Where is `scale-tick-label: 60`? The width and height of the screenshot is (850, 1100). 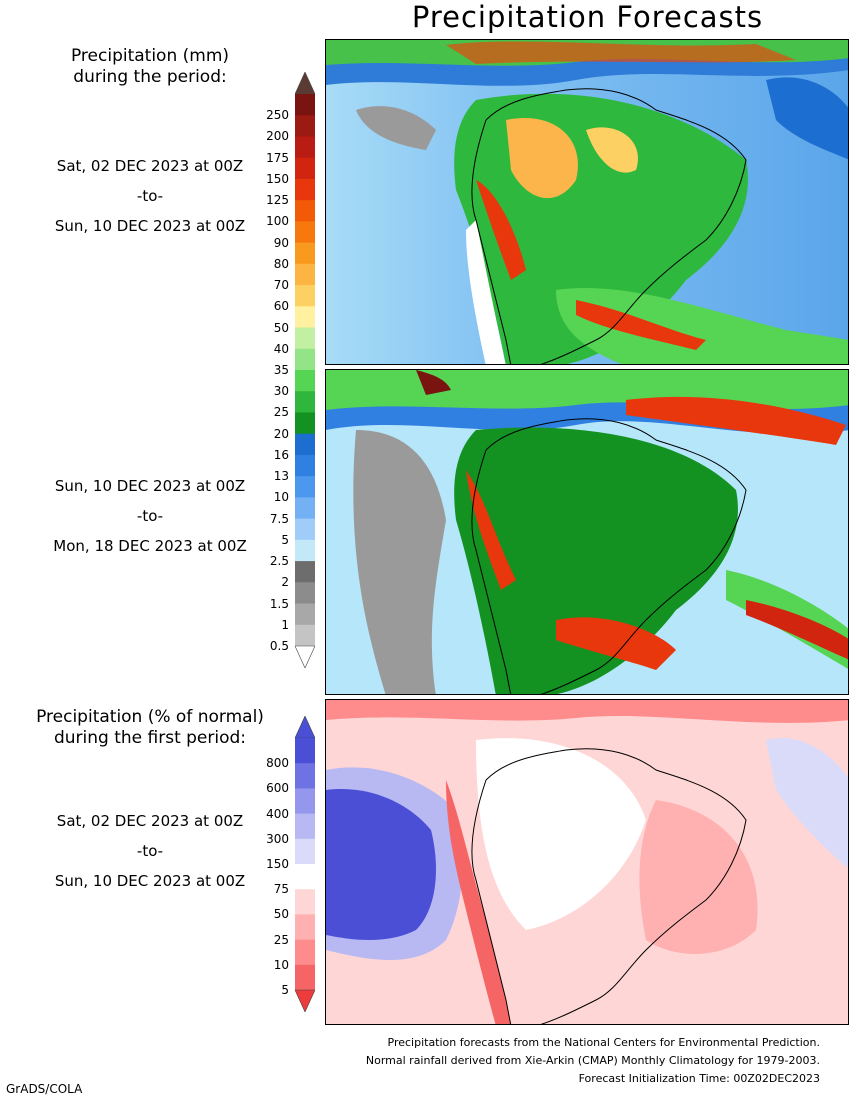 scale-tick-label: 60 is located at coordinates (281, 306).